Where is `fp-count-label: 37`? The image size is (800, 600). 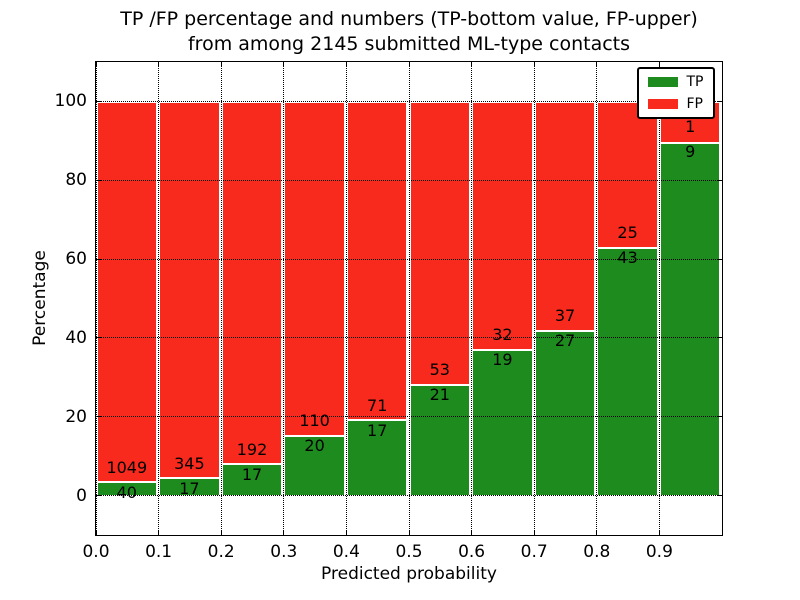 fp-count-label: 37 is located at coordinates (565, 315).